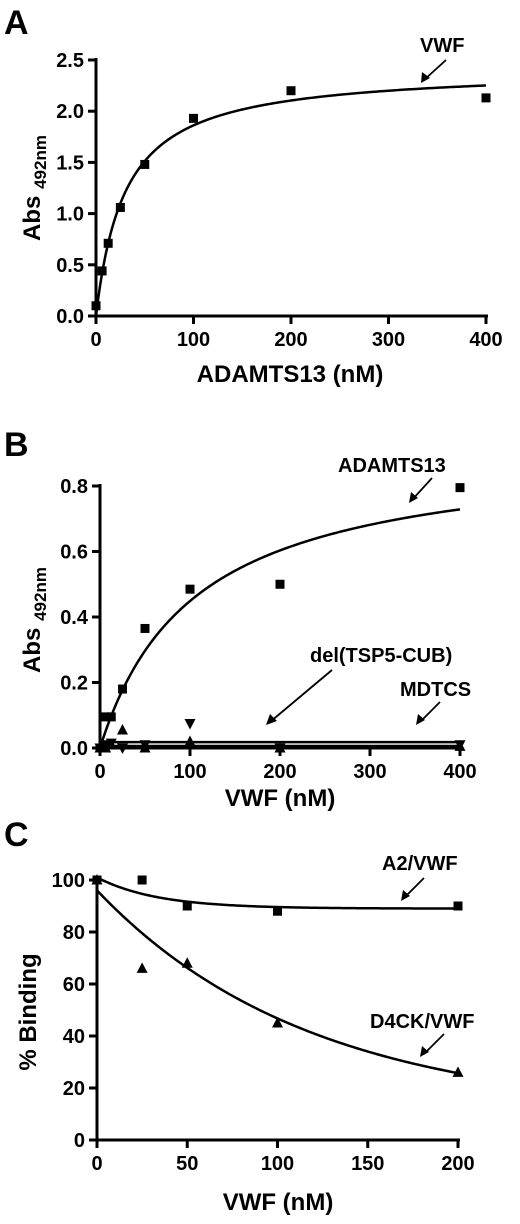  What do you see at coordinates (278, 1202) in the screenshot?
I see `panel-c-x-axis-title: VWF (nM)` at bounding box center [278, 1202].